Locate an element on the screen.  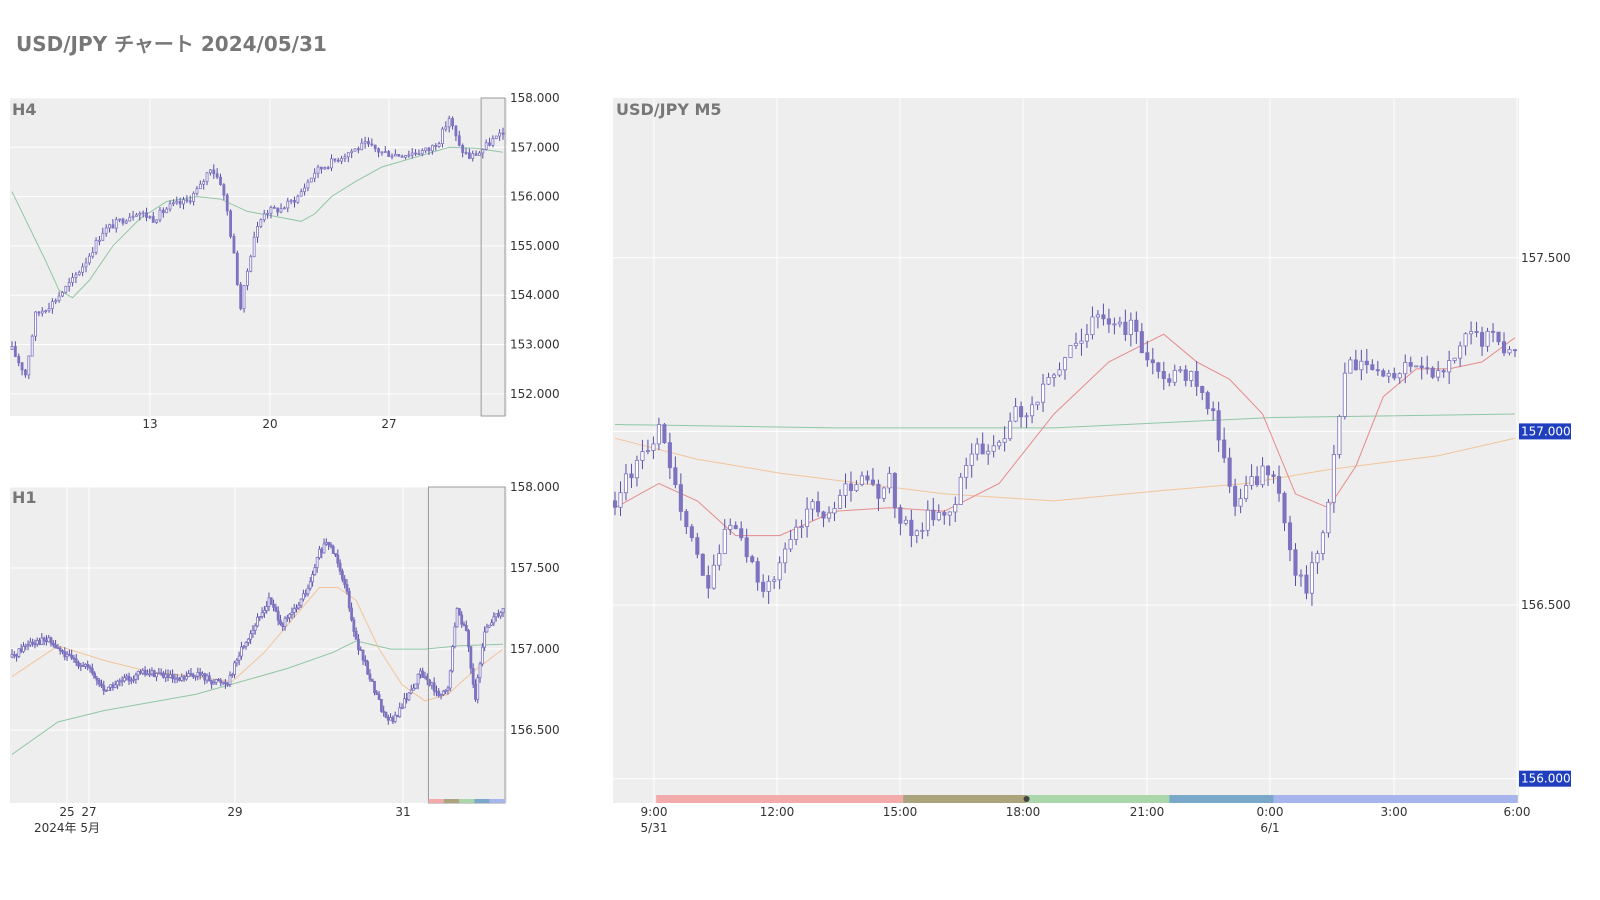
h1-moving-average is located at coordinates (257, 644).